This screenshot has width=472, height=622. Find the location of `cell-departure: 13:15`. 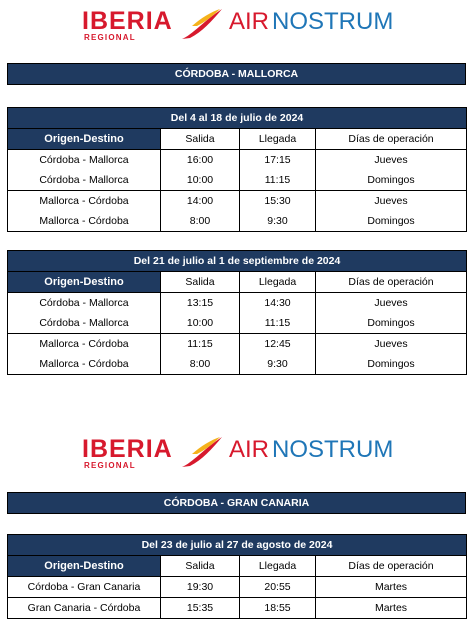

cell-departure: 13:15 is located at coordinates (200, 302).